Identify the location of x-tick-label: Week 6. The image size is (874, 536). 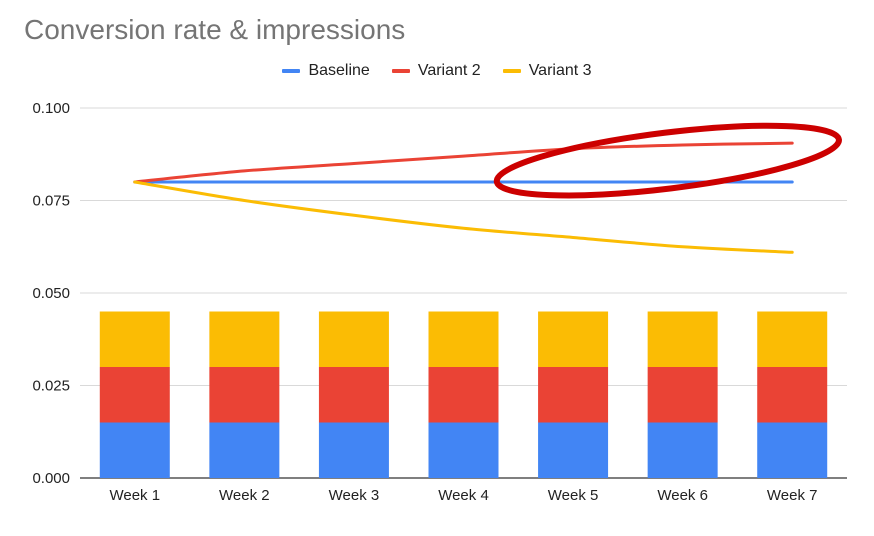
(682, 495).